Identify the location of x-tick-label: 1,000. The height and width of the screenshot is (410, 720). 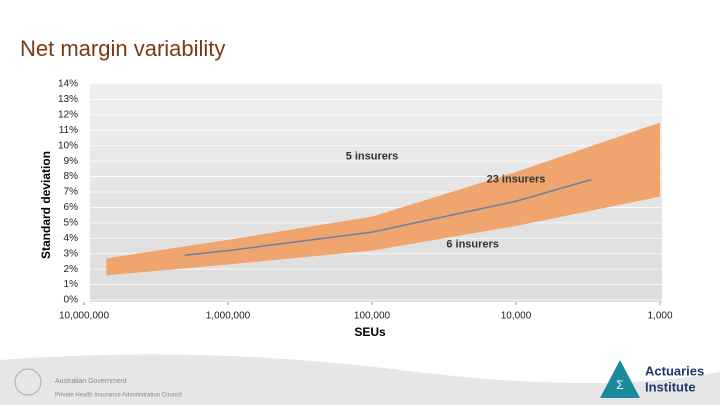
(659, 316).